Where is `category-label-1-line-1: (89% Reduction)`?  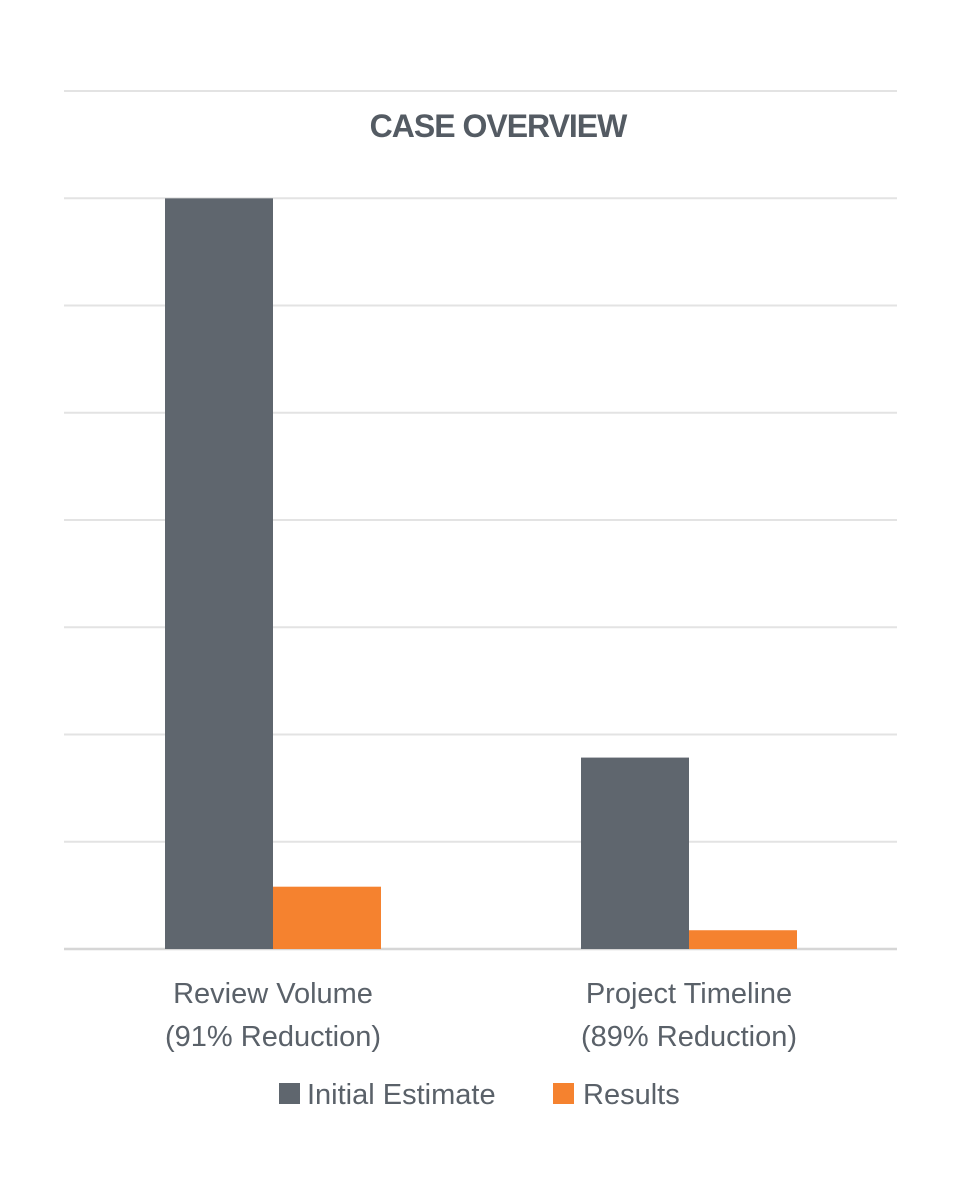
category-label-1-line-1: (89% Reduction) is located at coordinates (689, 1037).